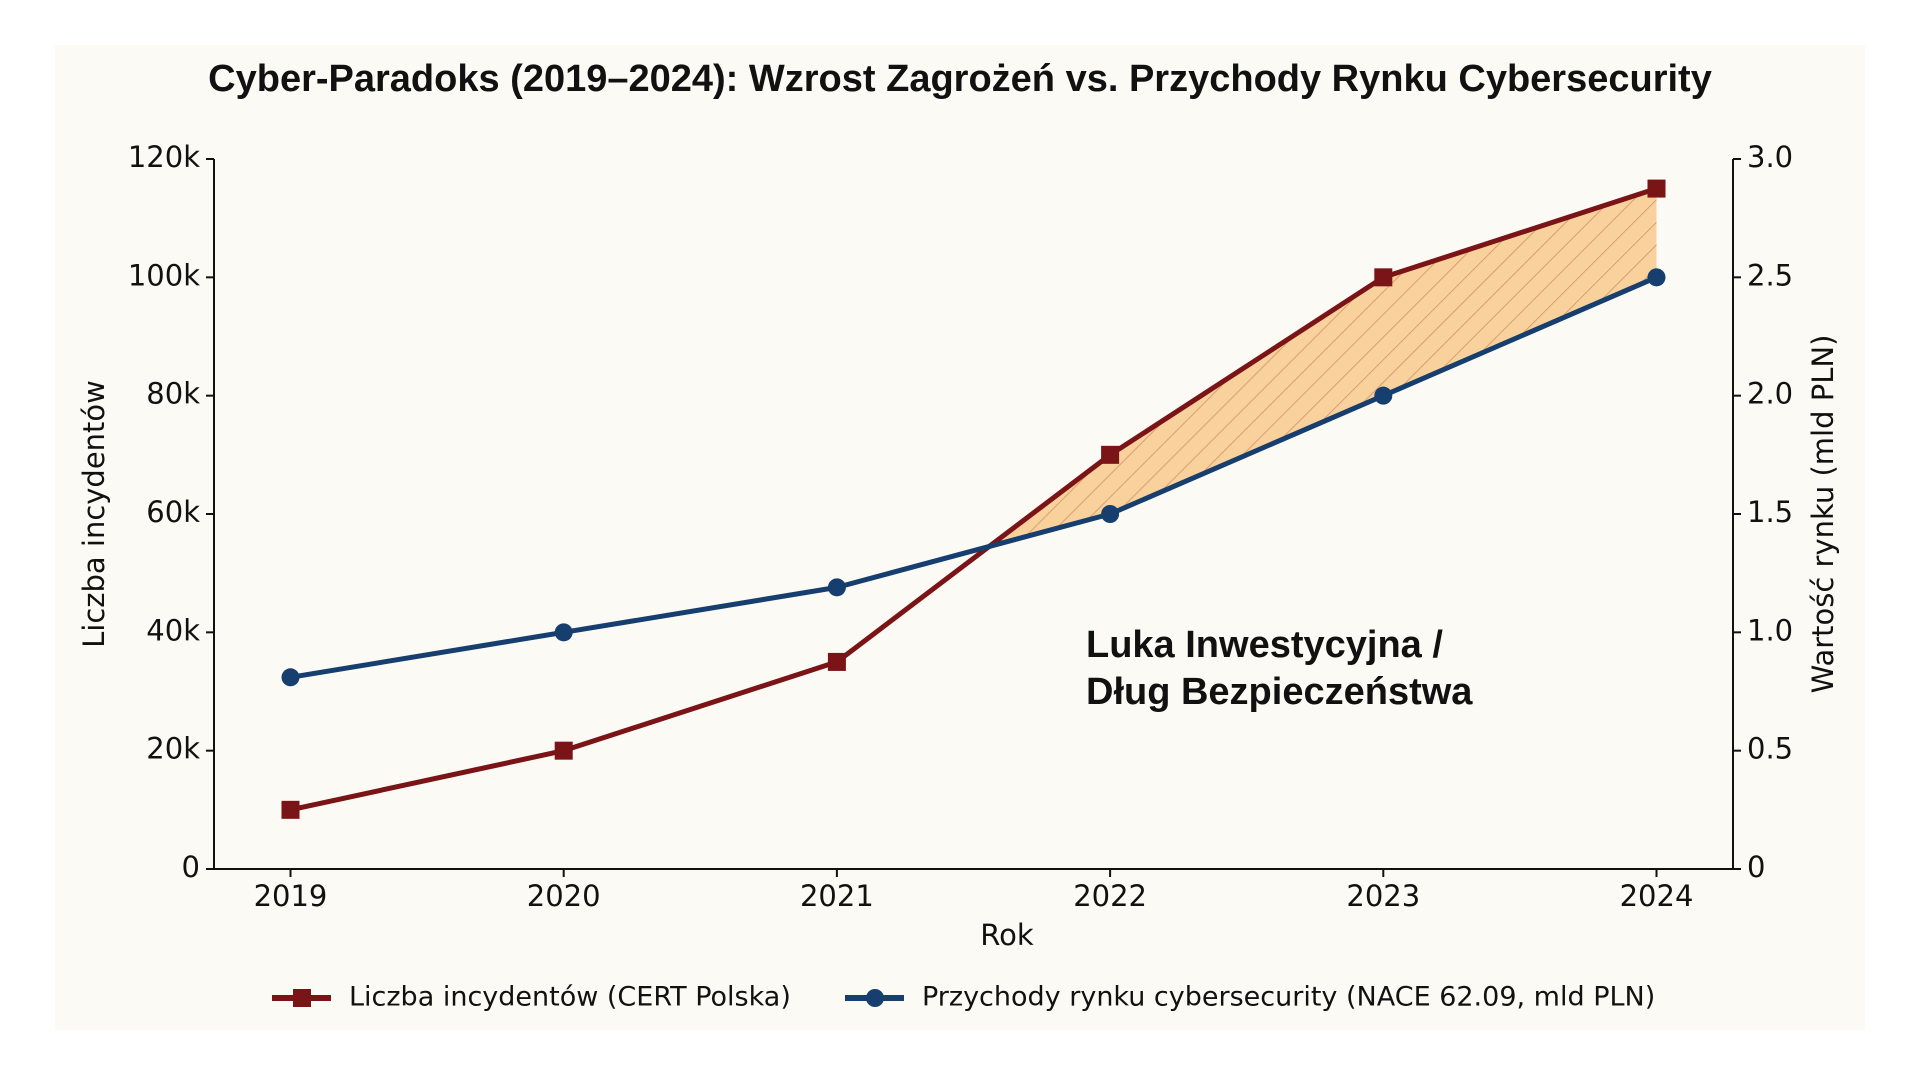  Describe the element at coordinates (173, 394) in the screenshot. I see `y-tick-label: 80k` at that location.